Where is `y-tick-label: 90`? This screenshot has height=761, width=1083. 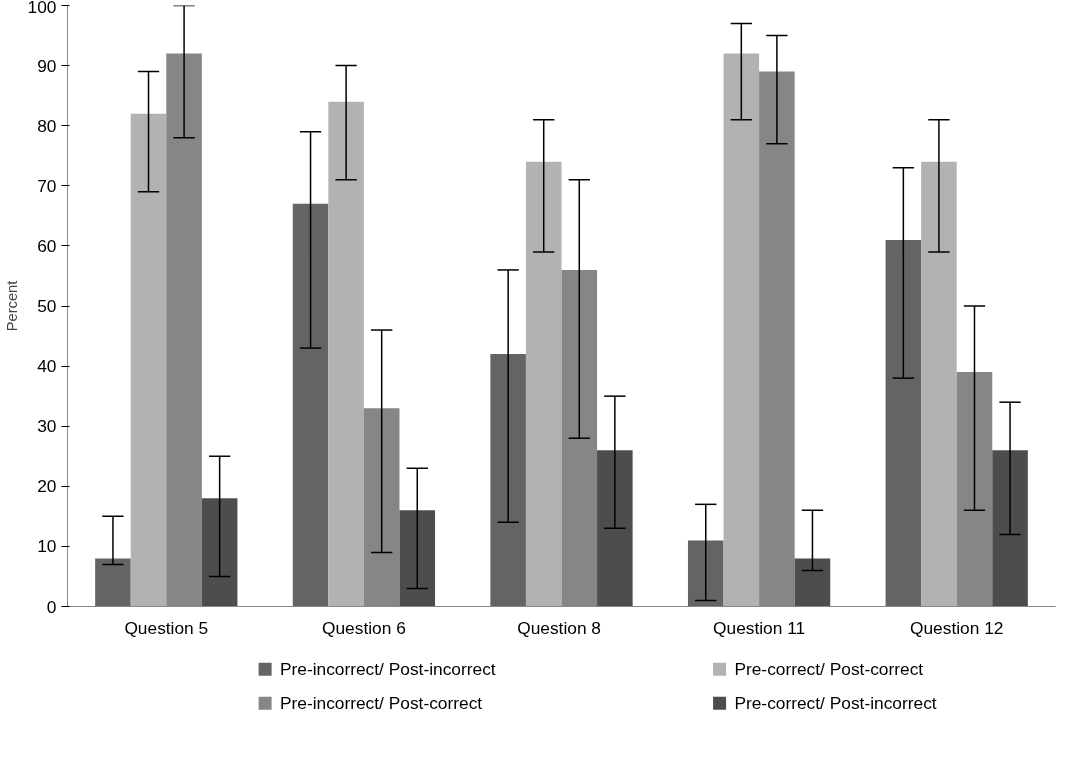
y-tick-label: 90 is located at coordinates (47, 65).